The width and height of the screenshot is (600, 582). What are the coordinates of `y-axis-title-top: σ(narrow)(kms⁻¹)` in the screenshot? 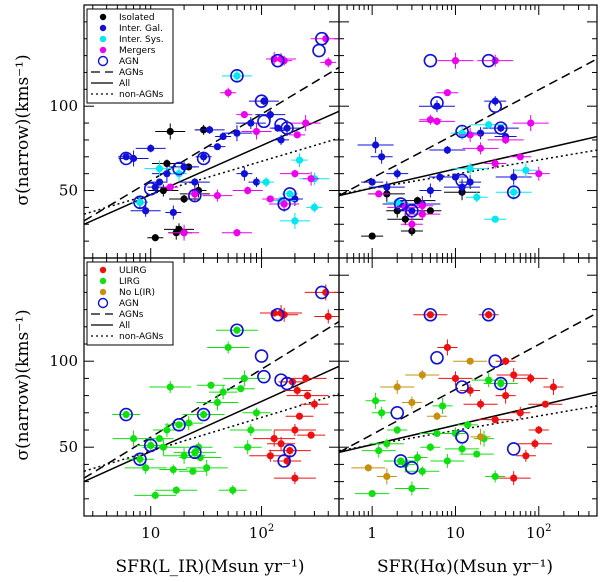 It's located at (23, 129).